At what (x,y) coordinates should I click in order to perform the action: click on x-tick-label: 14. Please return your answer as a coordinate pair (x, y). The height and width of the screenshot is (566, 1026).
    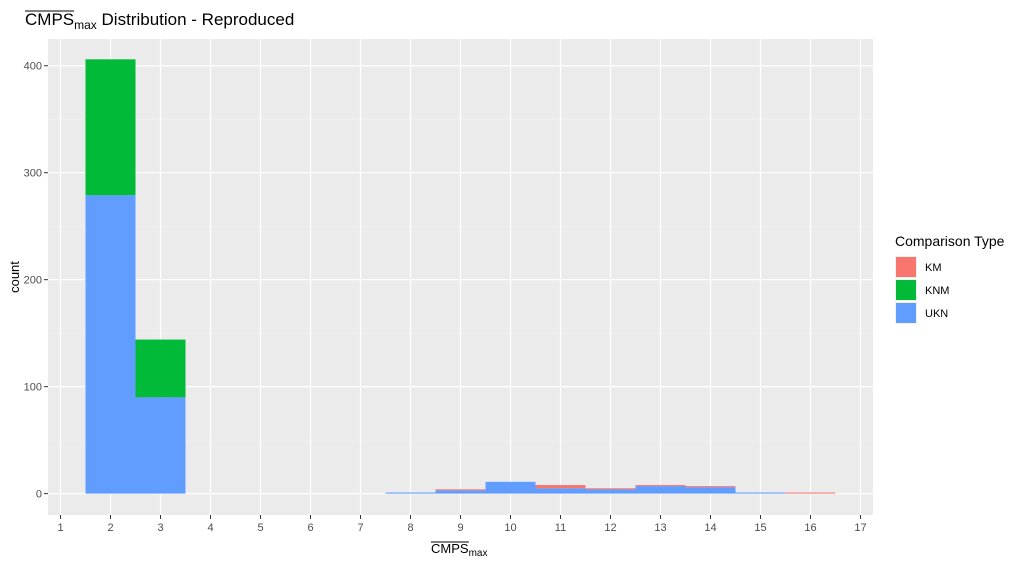
    Looking at the image, I should click on (710, 528).